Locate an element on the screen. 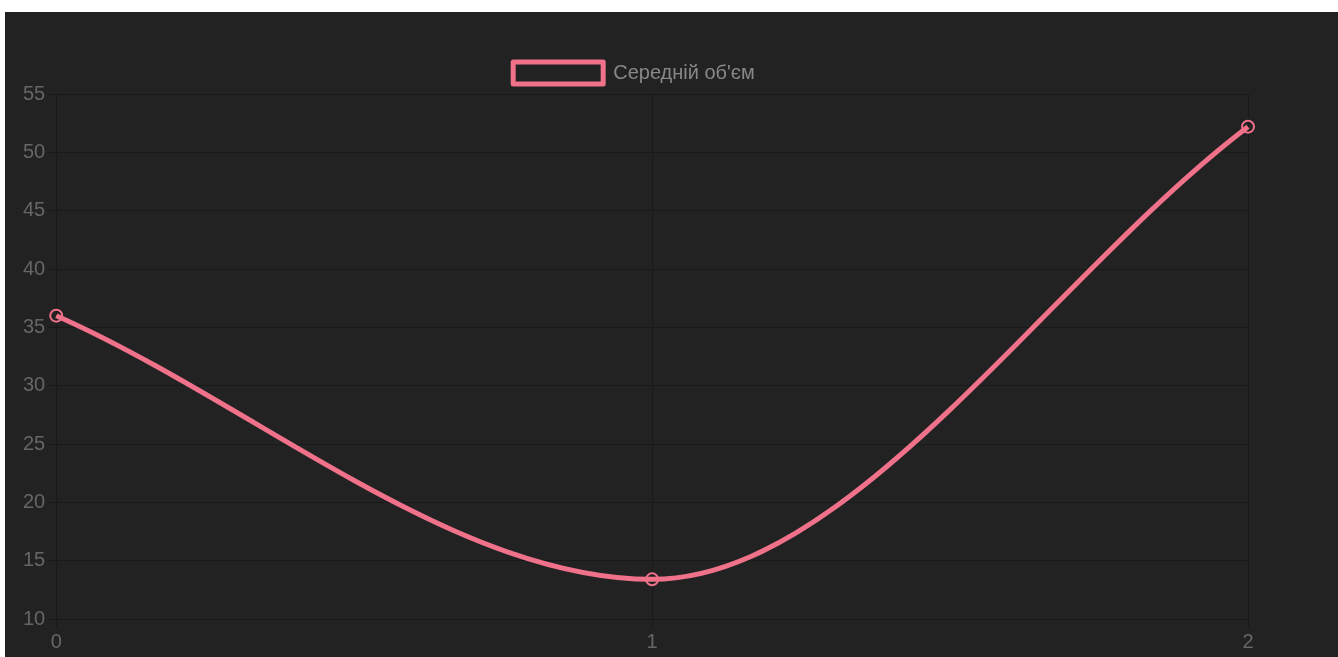 The image size is (1338, 657). y-tick-label: 15 is located at coordinates (34, 559).